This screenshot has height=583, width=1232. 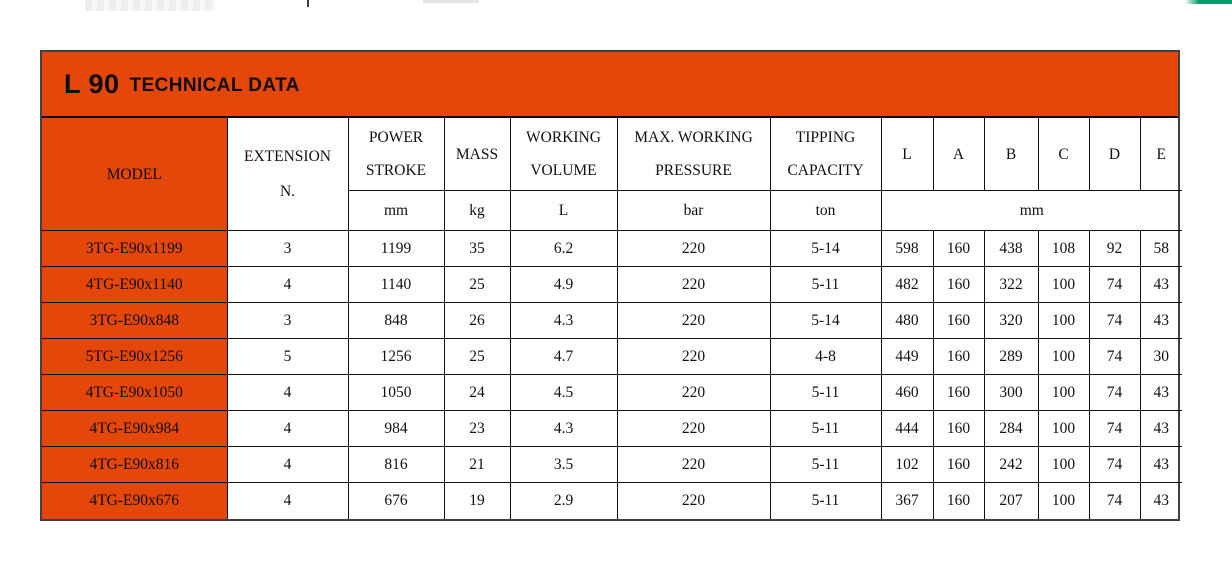 I want to click on cell-l: 449, so click(x=907, y=356).